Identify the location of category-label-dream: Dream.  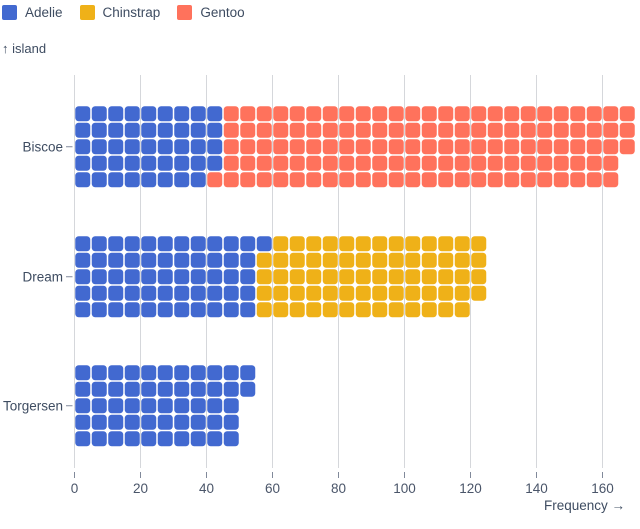
(42, 276).